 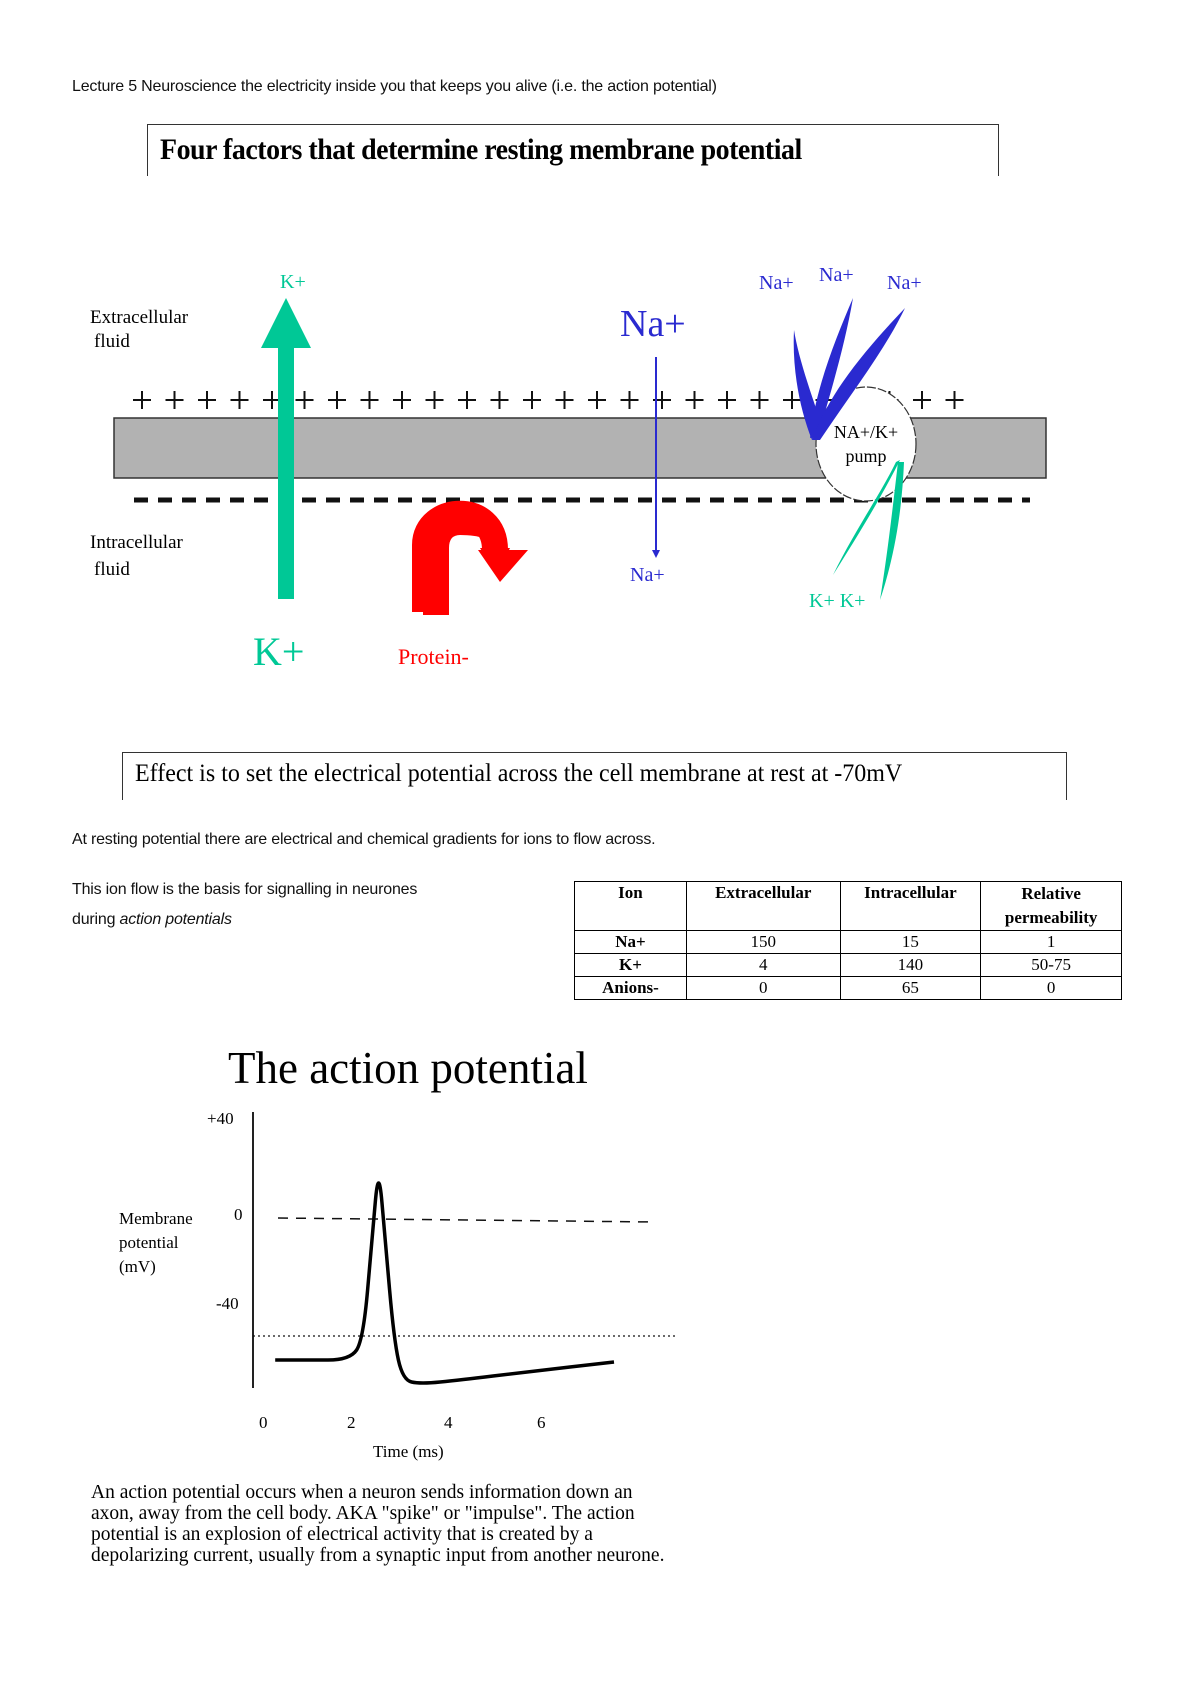 I want to click on protein-turnaround-arrow-icon, so click(x=470, y=557).